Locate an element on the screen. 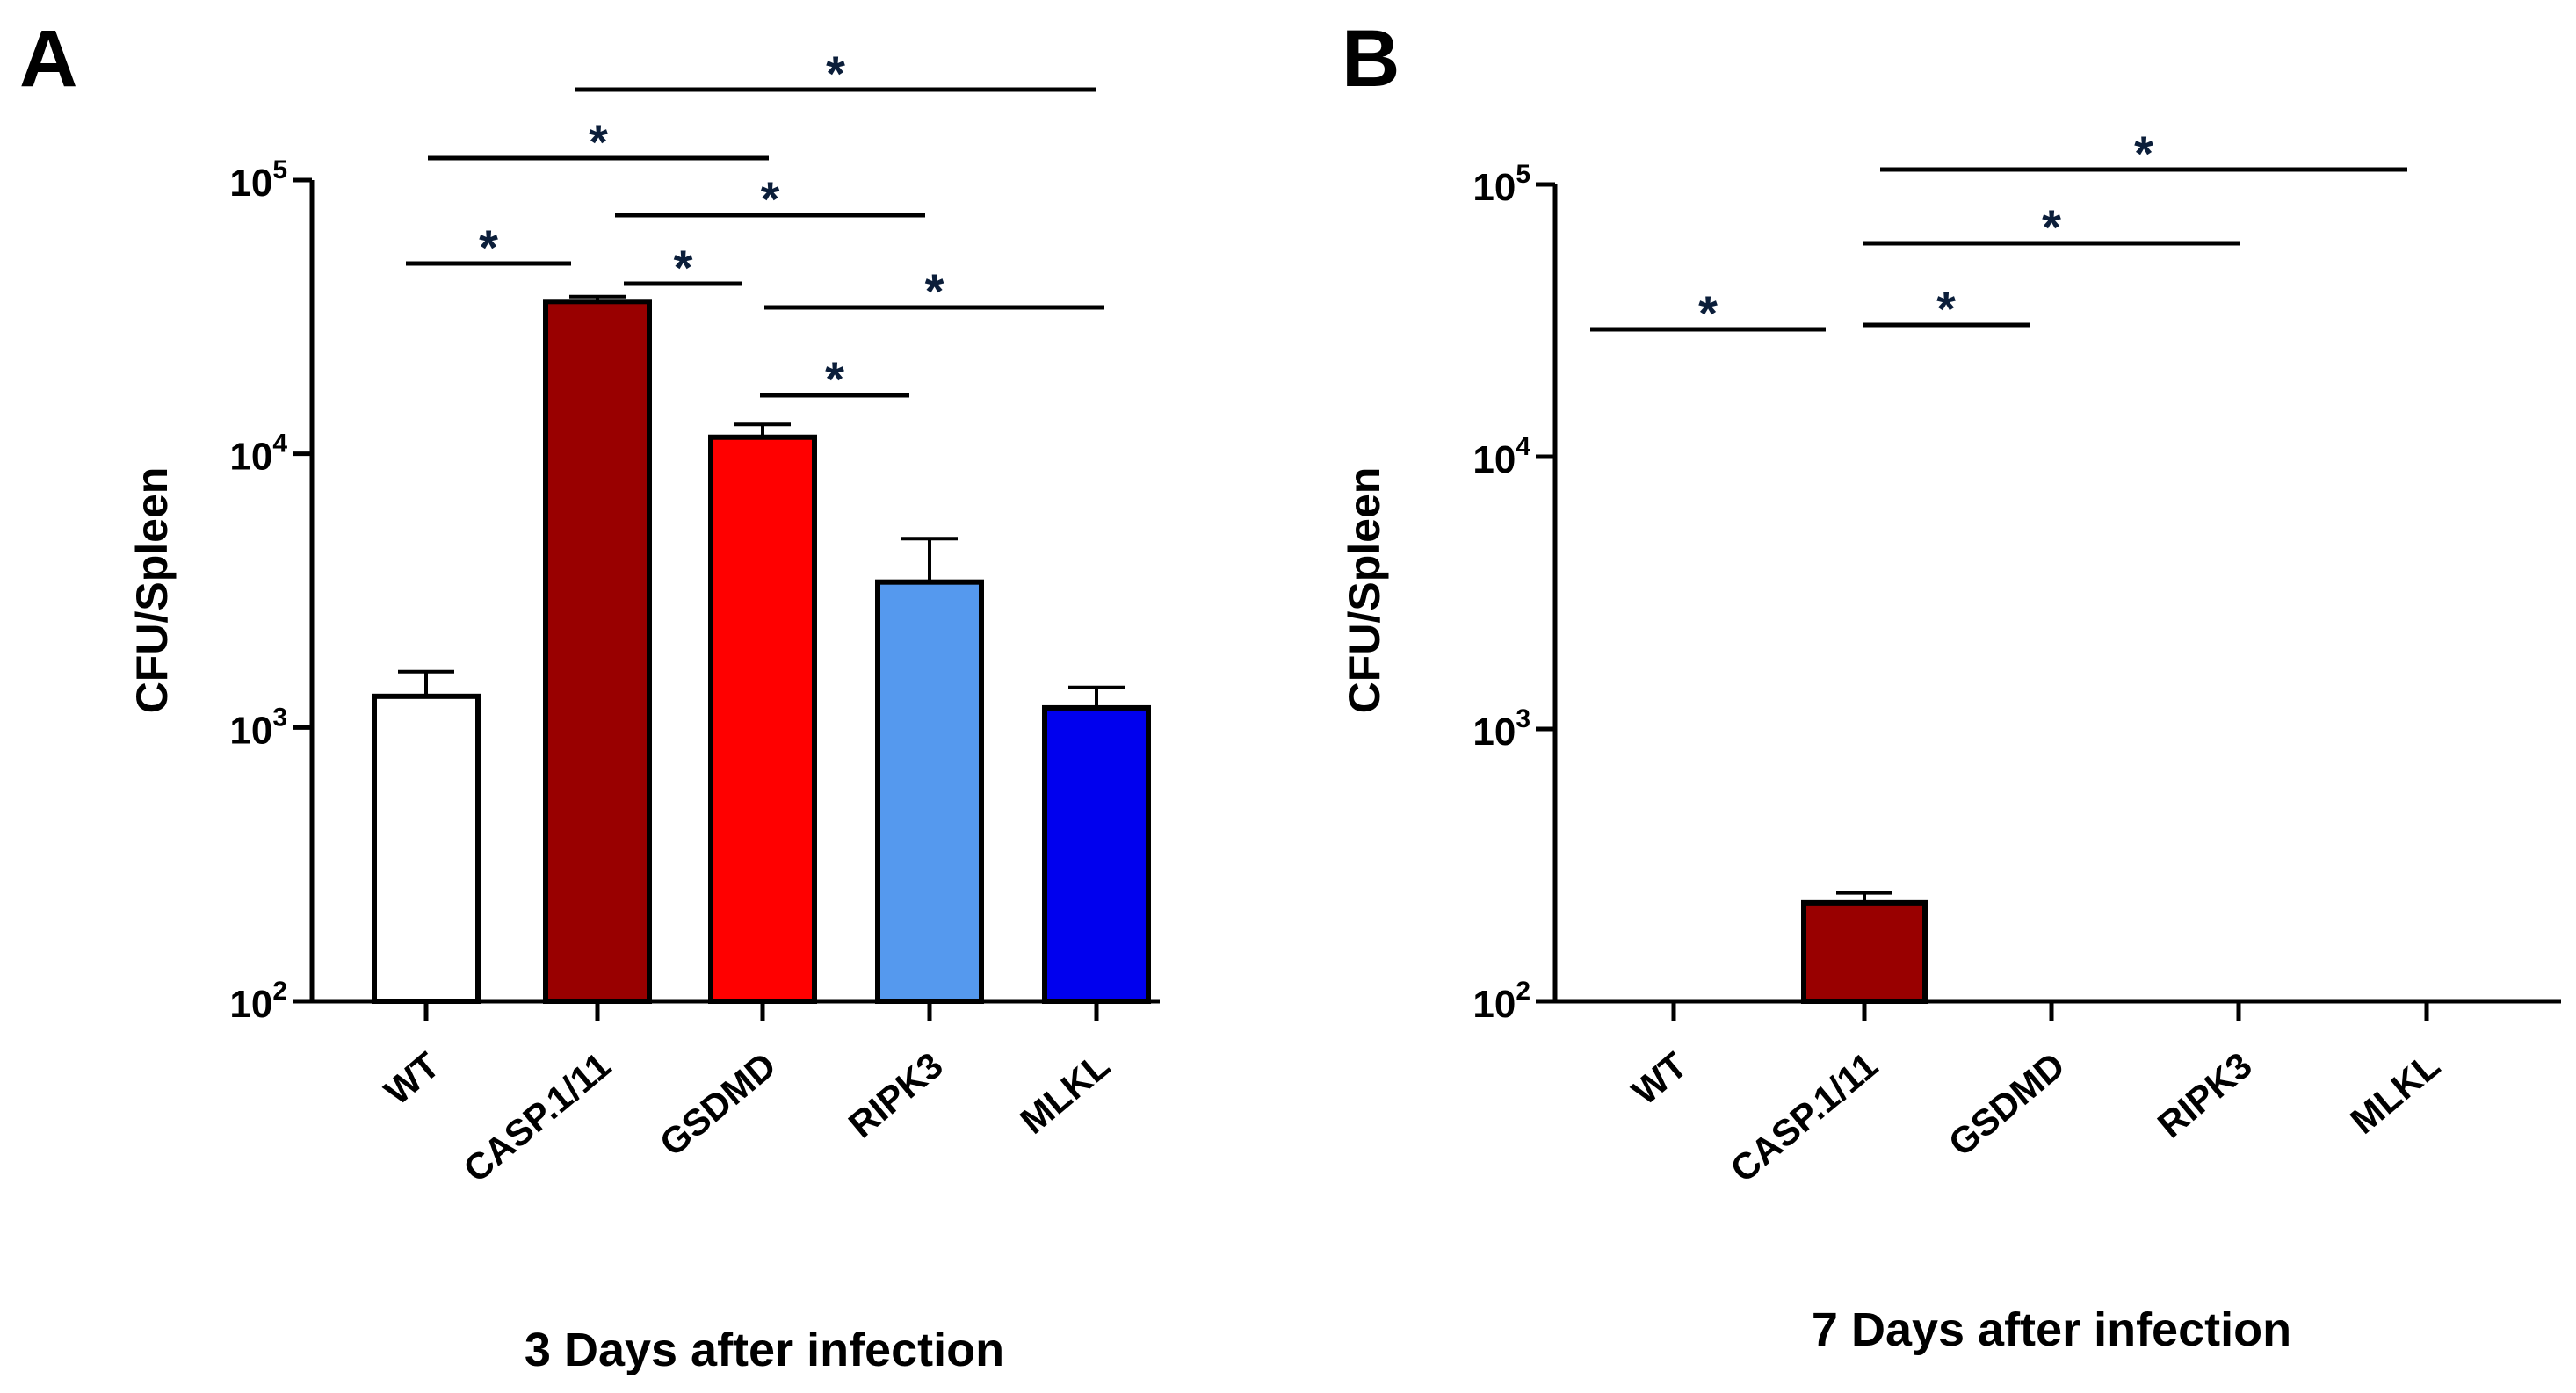  panel-label: B is located at coordinates (1371, 59).